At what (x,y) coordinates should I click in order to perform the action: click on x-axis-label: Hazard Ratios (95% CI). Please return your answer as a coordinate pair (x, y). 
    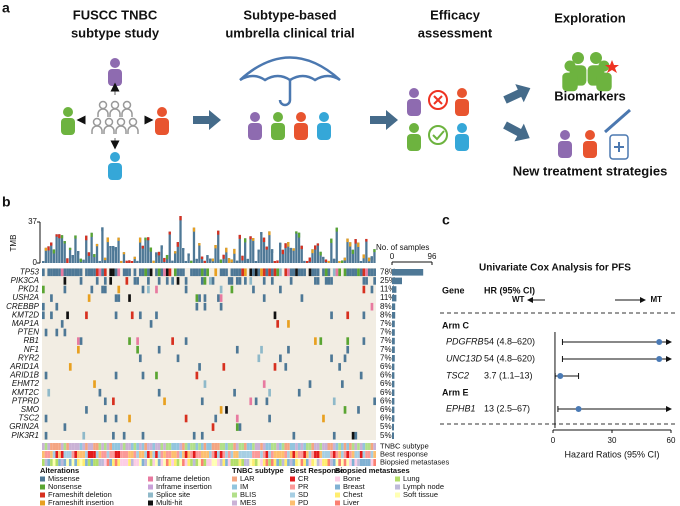
    Looking at the image, I should click on (611, 454).